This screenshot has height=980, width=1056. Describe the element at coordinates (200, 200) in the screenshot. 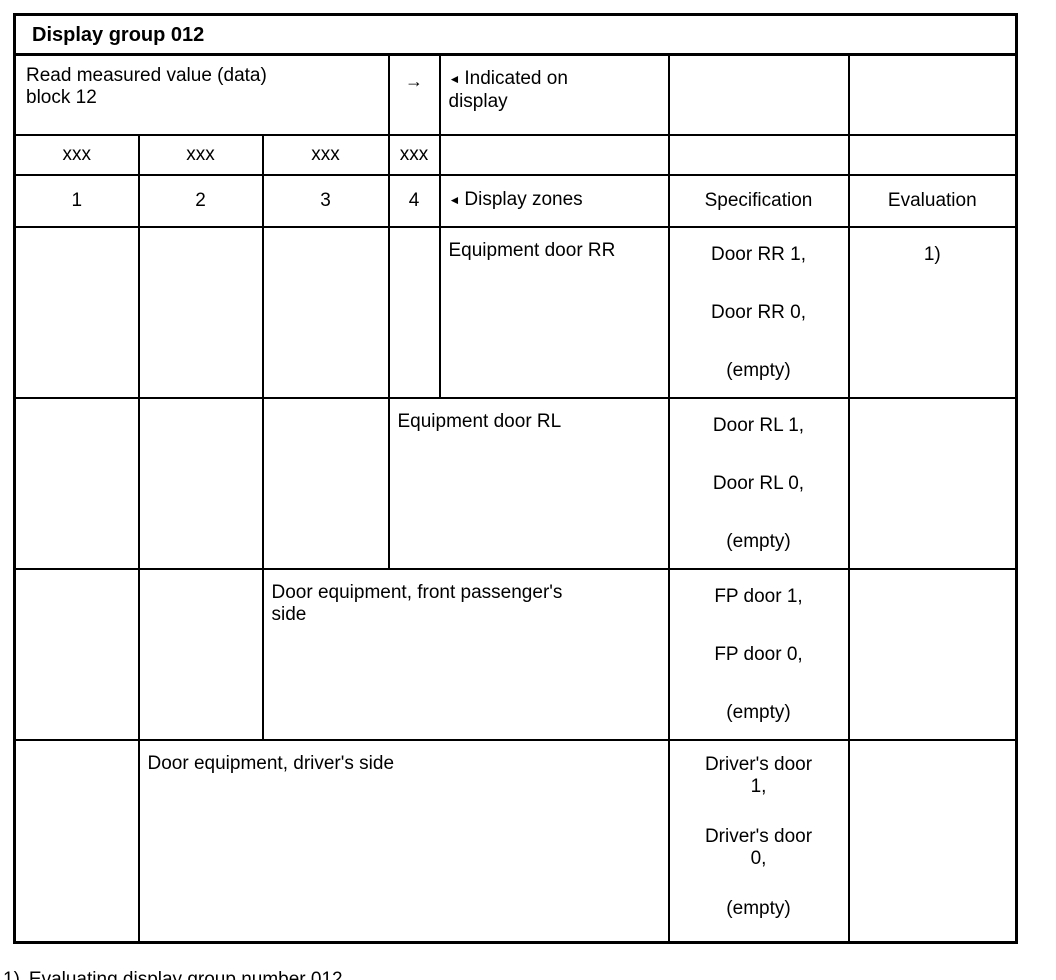

I see `zone-number-2: 2` at that location.